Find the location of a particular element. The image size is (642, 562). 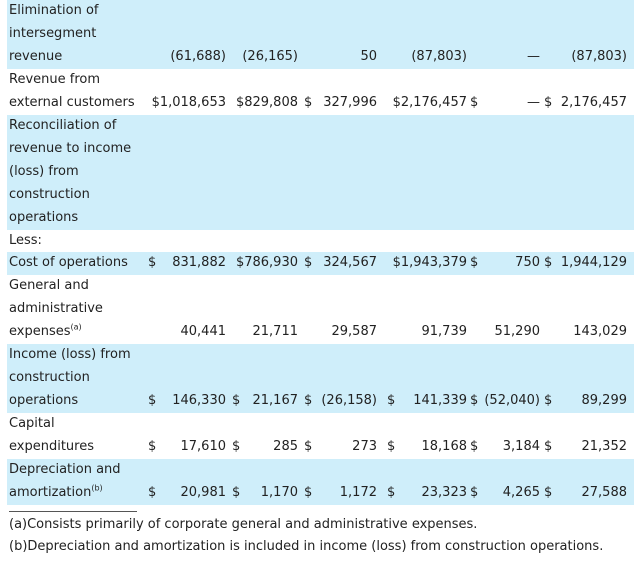

cell-value: $829,808 is located at coordinates (266, 102).